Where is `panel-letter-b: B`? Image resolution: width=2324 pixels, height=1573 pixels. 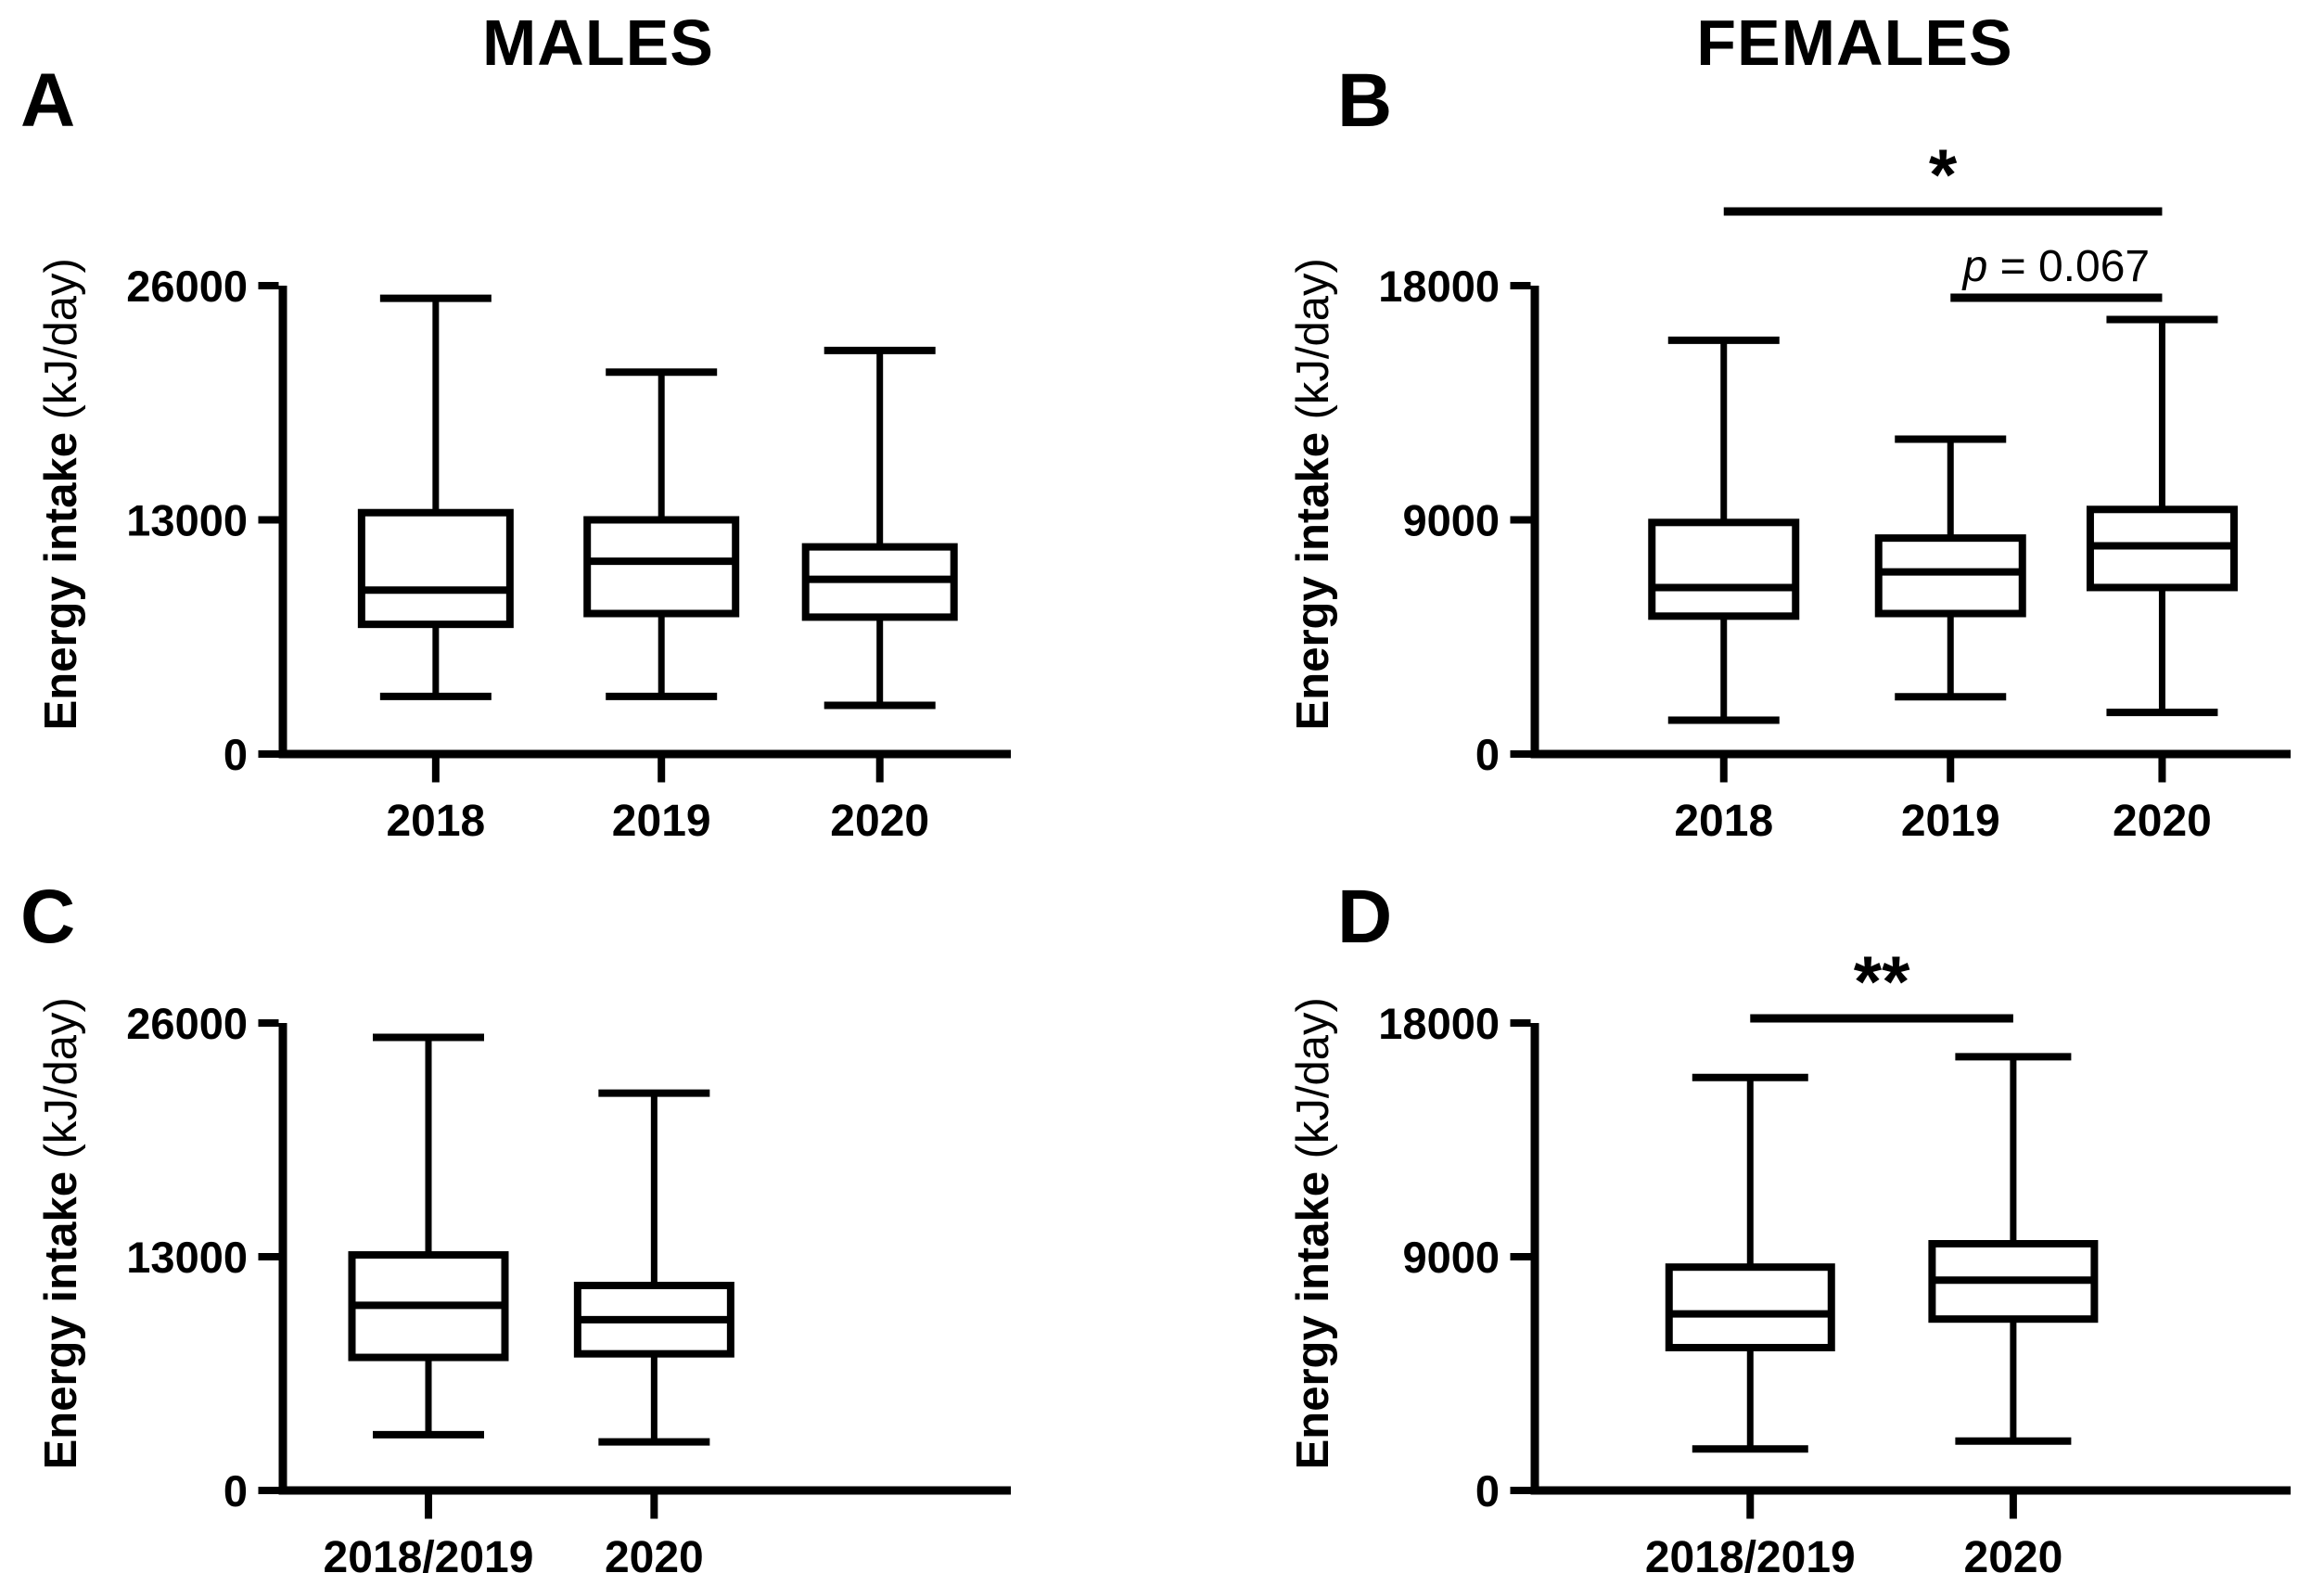
panel-letter-b: B is located at coordinates (1365, 100).